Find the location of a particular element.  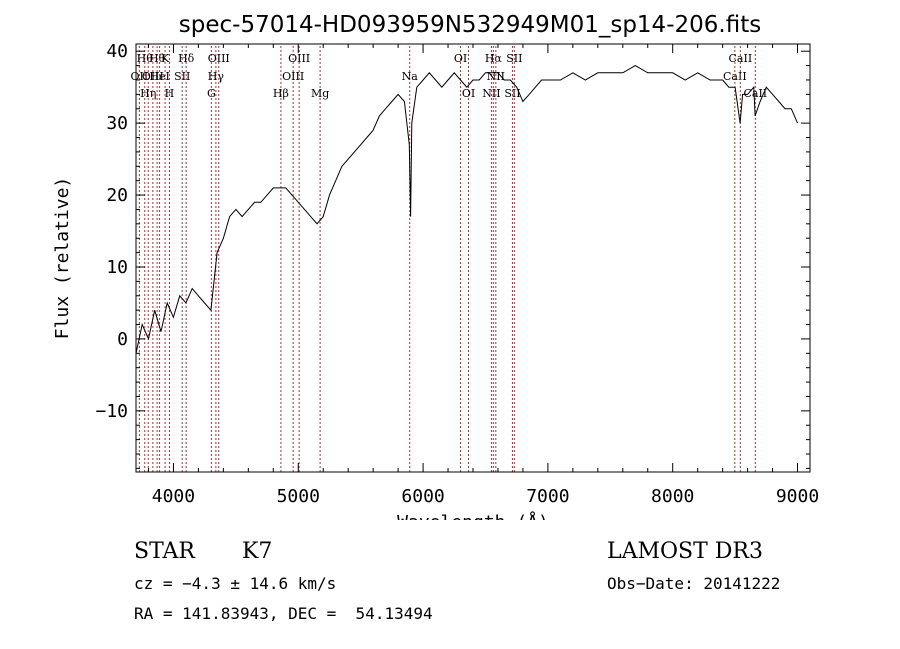

spectral-line-label: H is located at coordinates (170, 93).